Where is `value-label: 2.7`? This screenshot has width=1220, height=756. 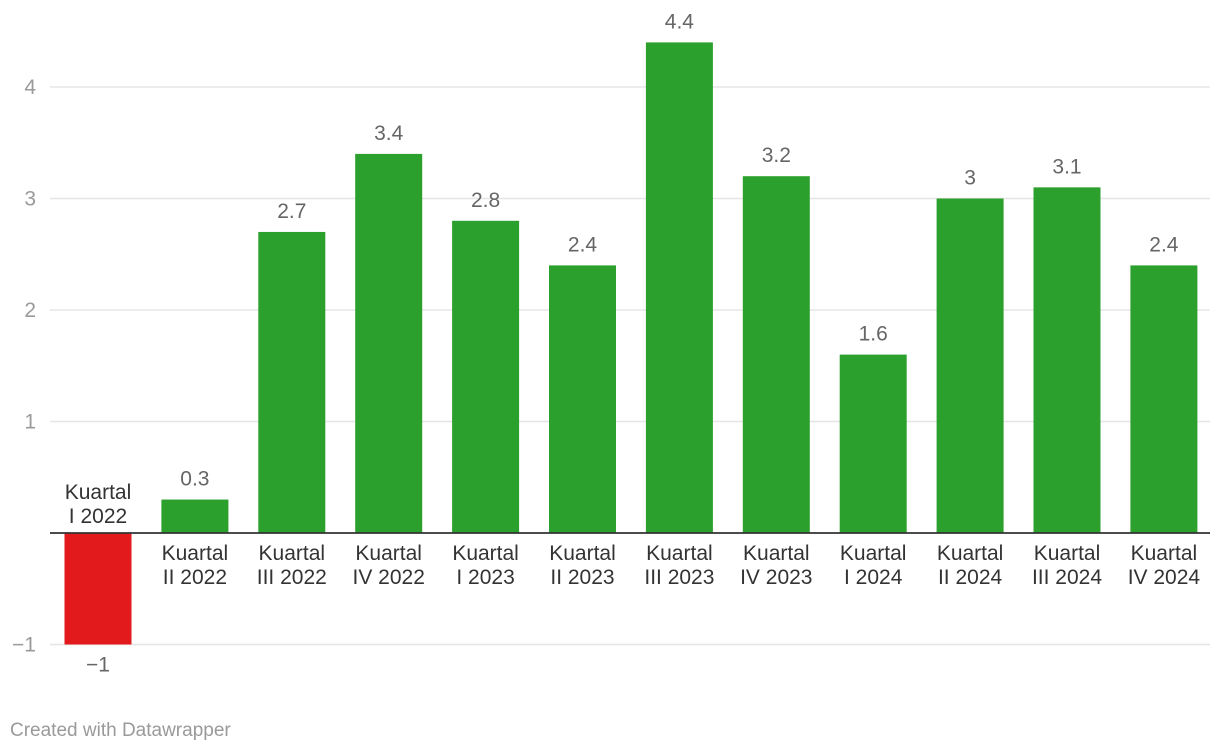 value-label: 2.7 is located at coordinates (291, 211).